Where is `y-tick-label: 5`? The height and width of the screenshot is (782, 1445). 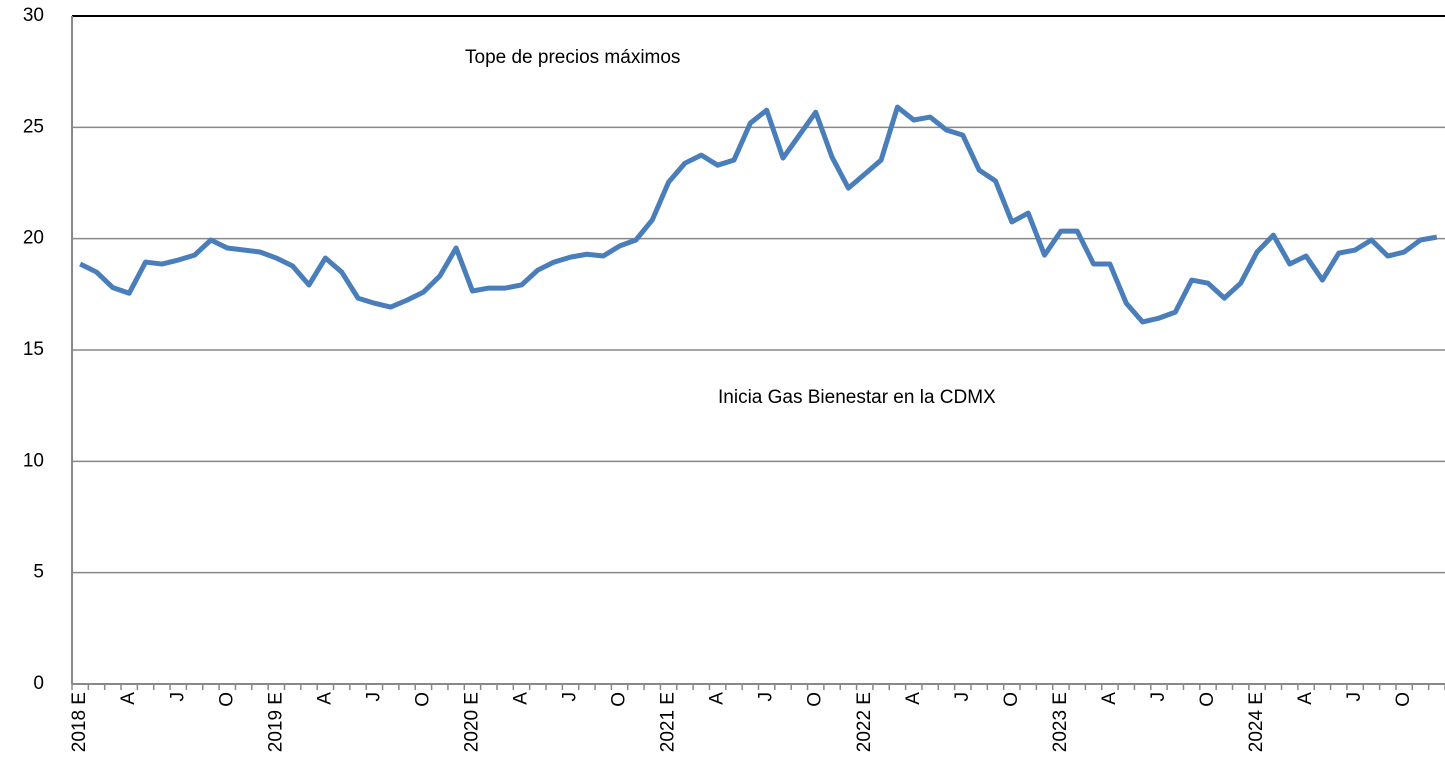 y-tick-label: 5 is located at coordinates (38, 572).